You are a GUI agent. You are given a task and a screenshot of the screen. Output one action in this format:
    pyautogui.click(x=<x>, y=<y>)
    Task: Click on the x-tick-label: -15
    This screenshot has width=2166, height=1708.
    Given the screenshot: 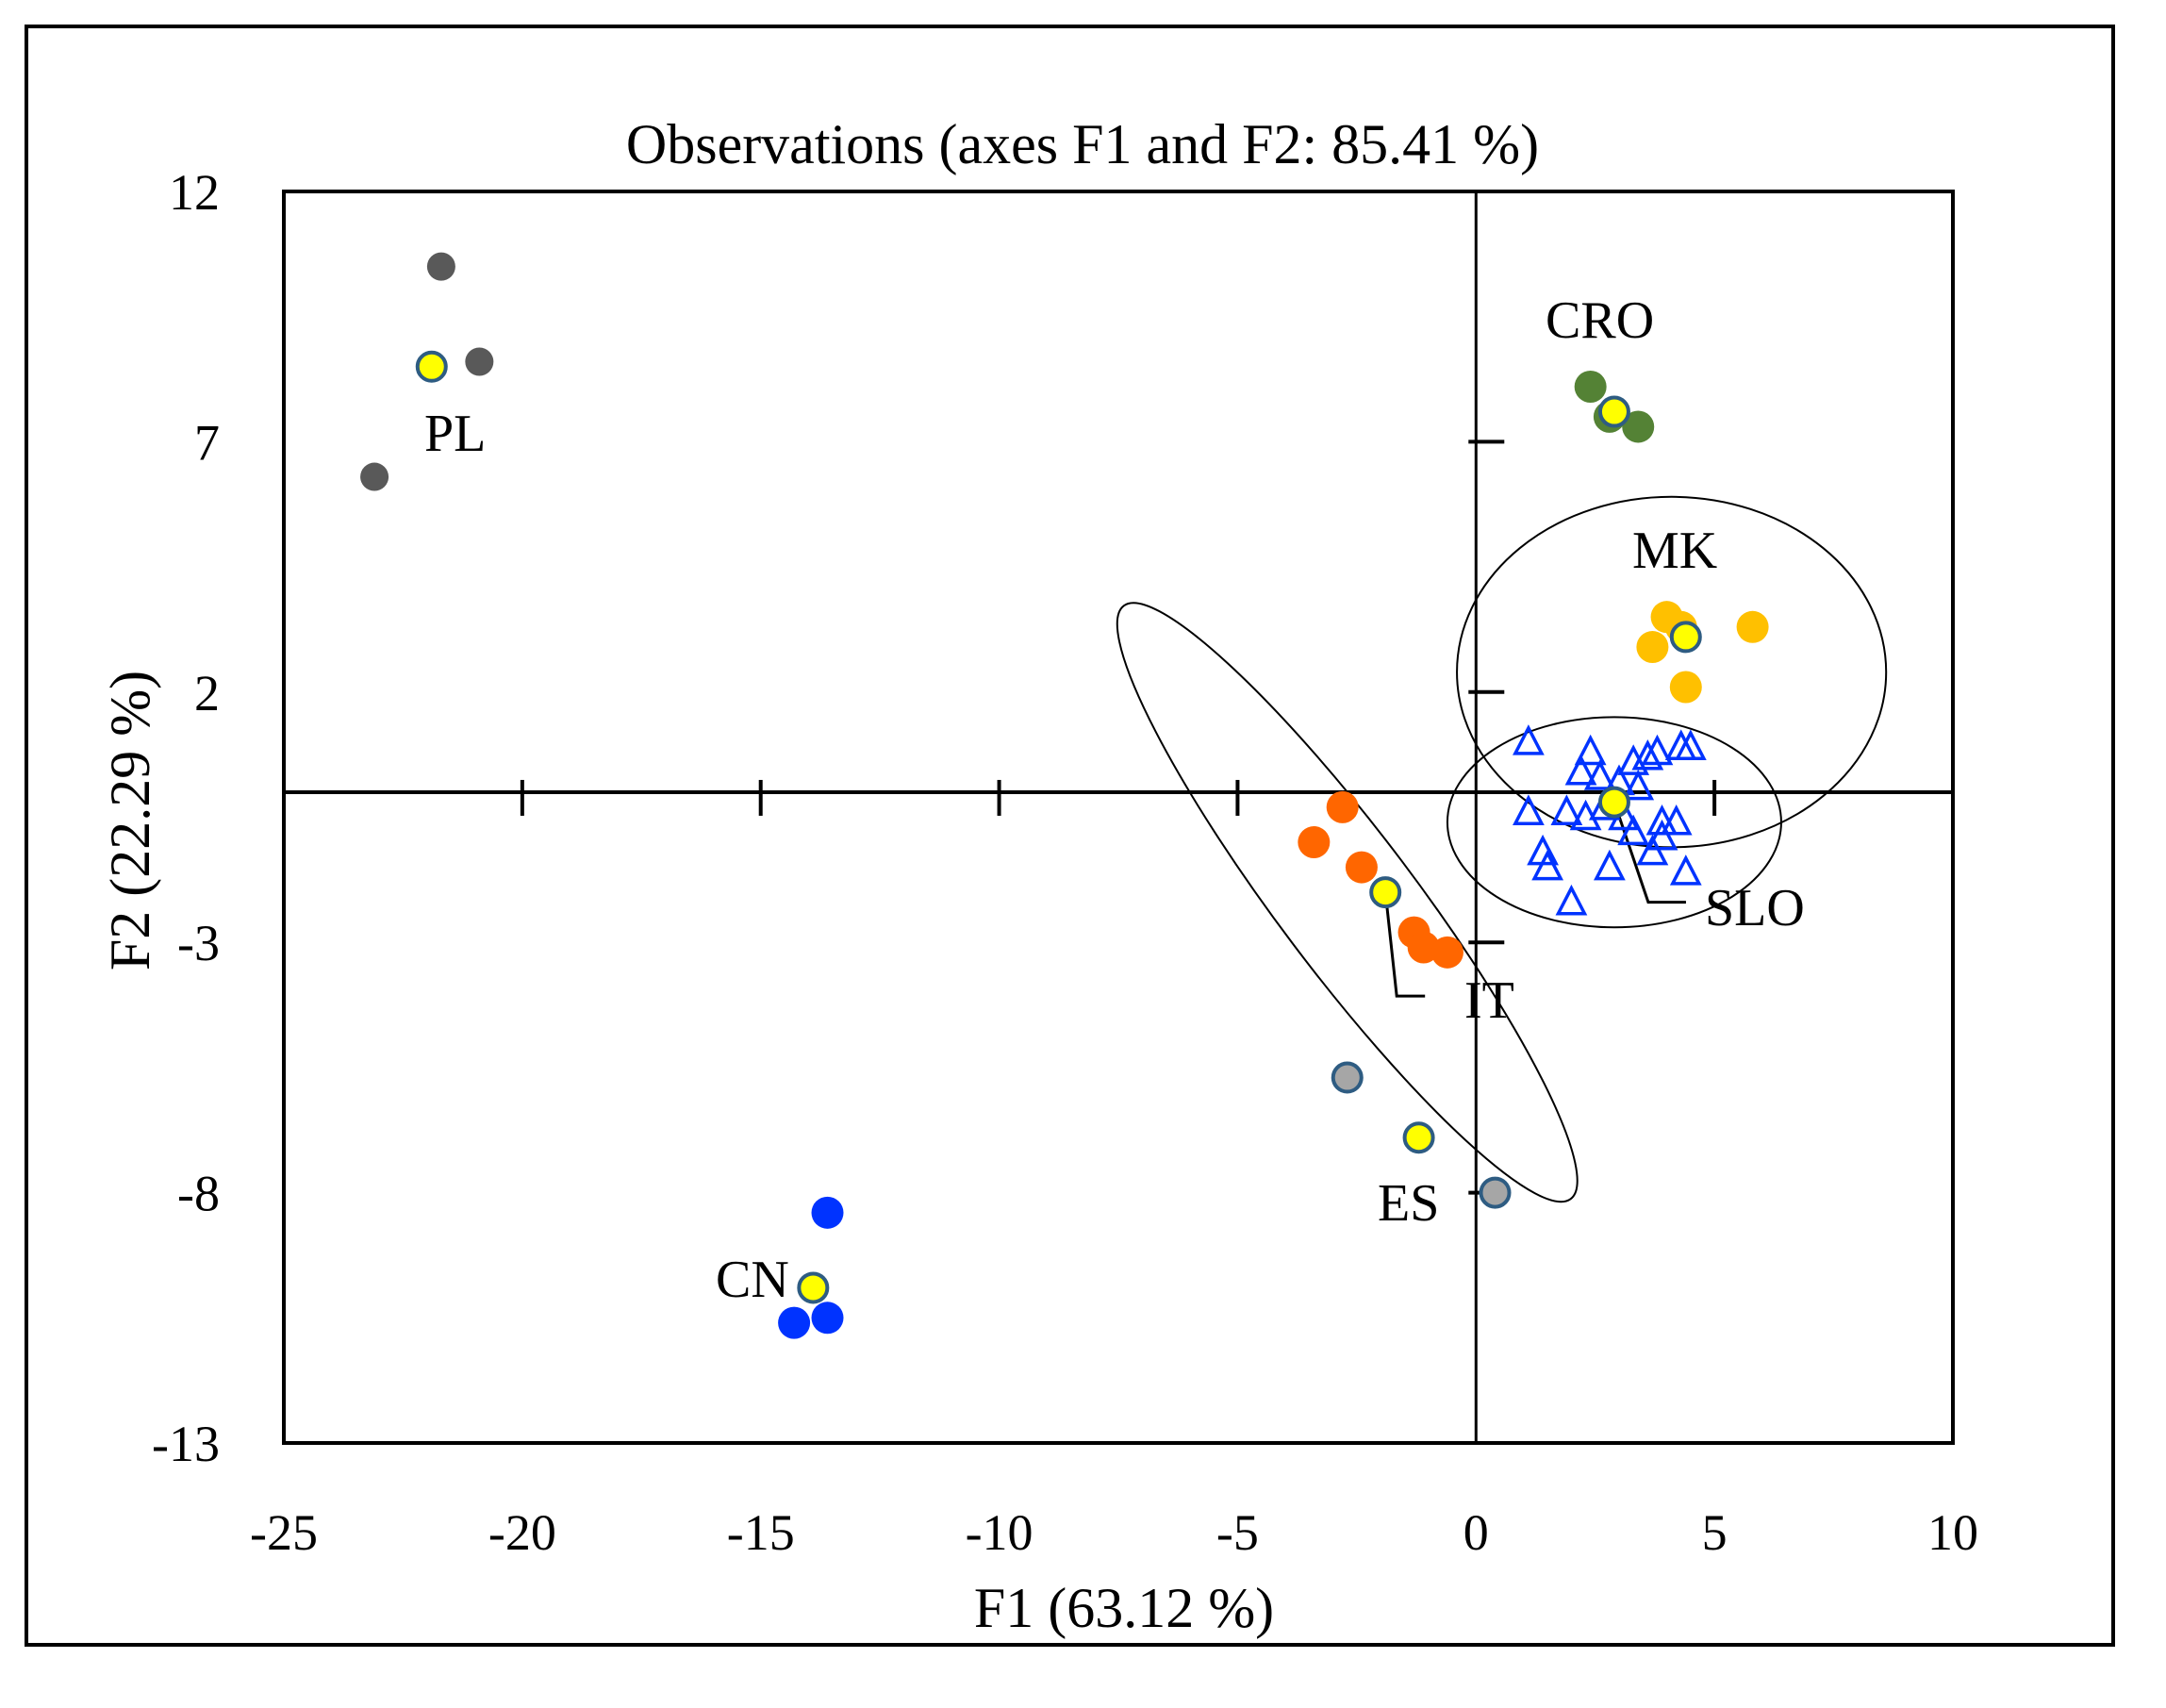 What is the action you would take?
    pyautogui.click(x=761, y=1532)
    